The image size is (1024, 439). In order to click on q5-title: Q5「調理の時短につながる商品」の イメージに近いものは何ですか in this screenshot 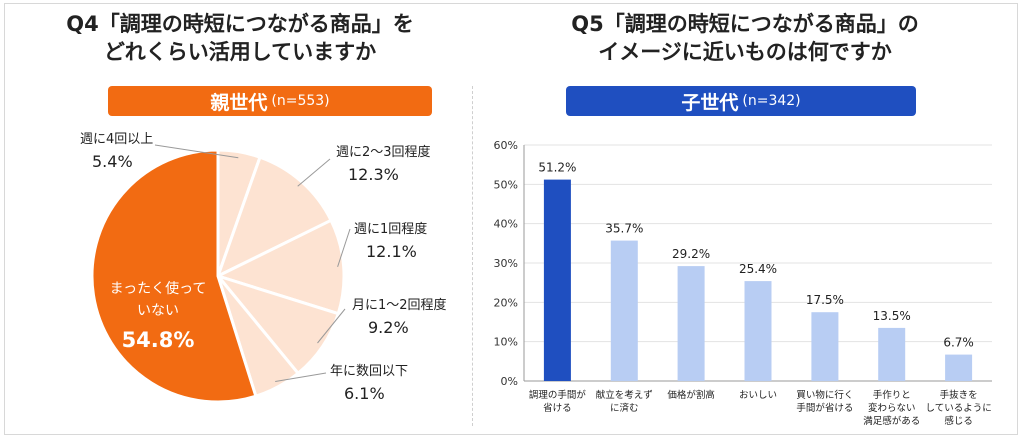, I will do `click(745, 38)`.